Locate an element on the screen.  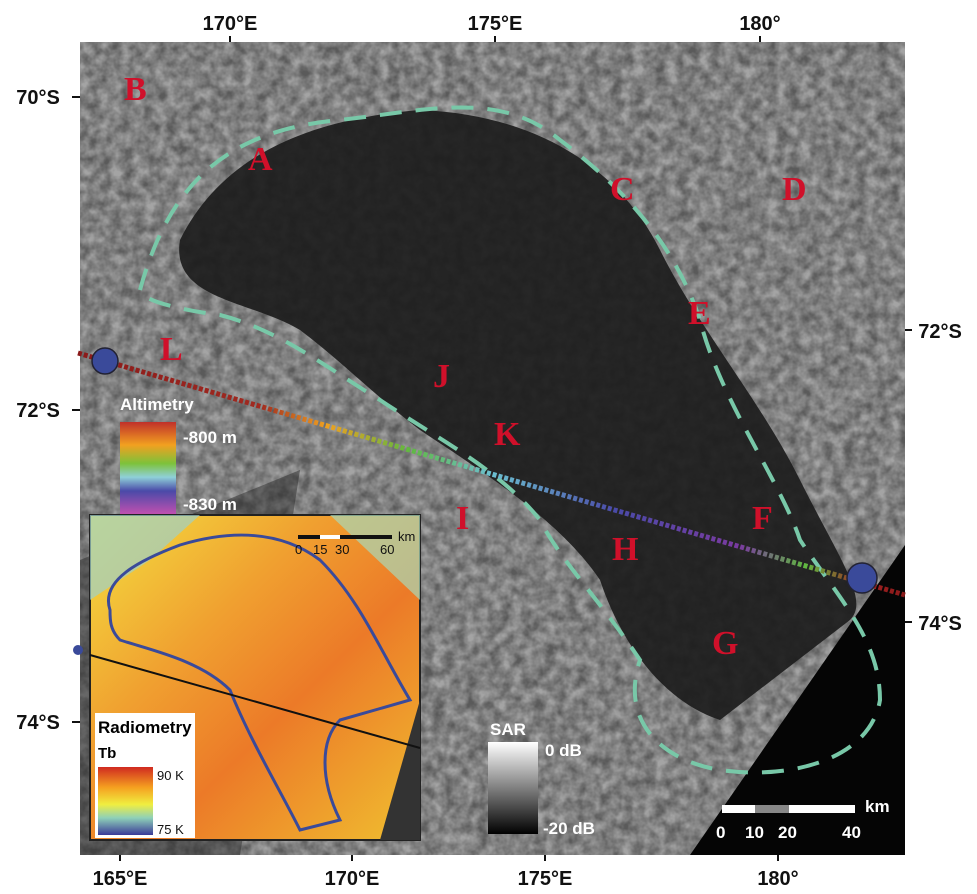
legend-min: -20 dB is located at coordinates (569, 828).